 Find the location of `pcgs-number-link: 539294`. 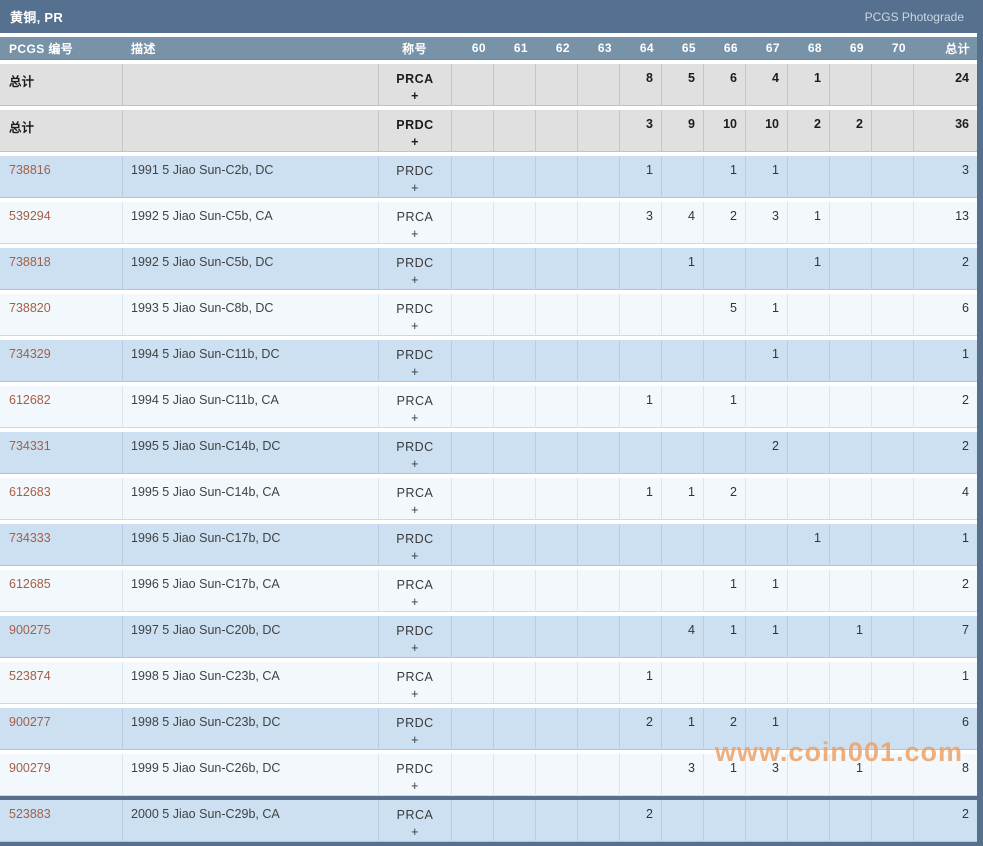

pcgs-number-link: 539294 is located at coordinates (30, 216).